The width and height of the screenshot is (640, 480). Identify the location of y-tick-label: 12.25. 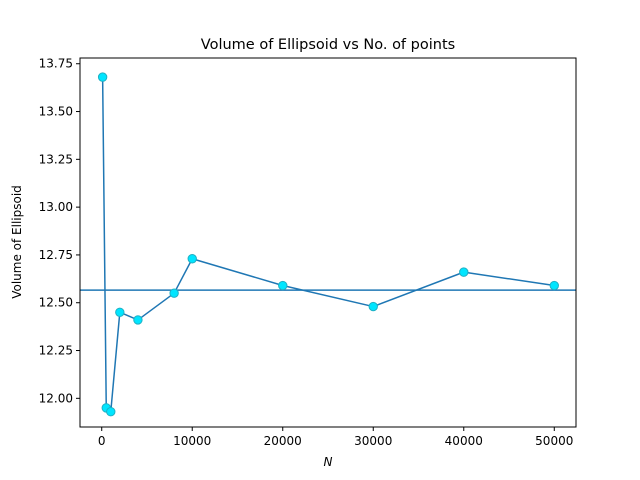
(56, 351).